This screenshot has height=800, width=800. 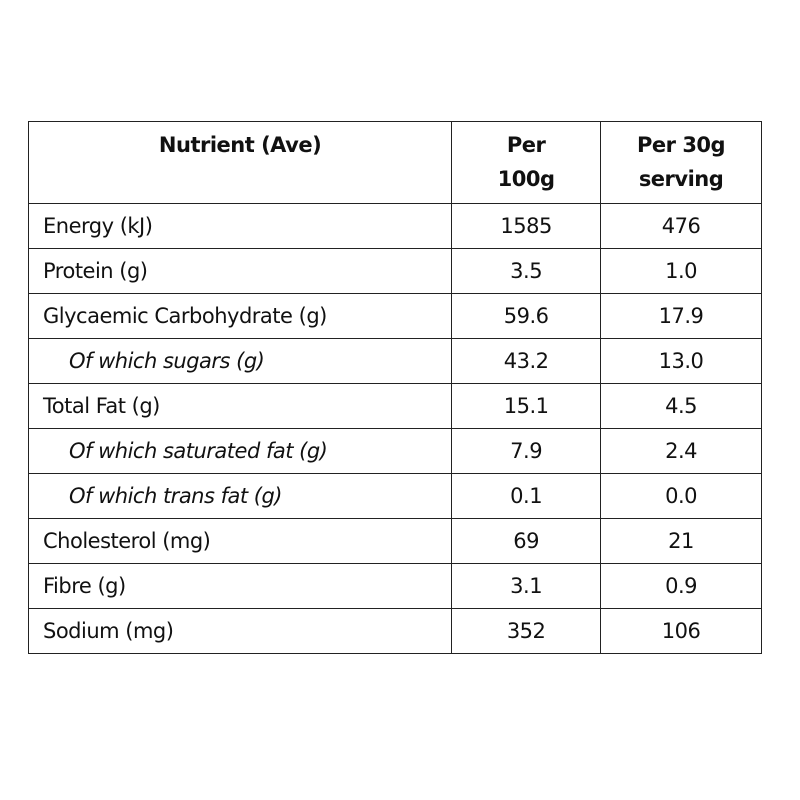 What do you see at coordinates (681, 271) in the screenshot?
I see `value-cell: 1.0` at bounding box center [681, 271].